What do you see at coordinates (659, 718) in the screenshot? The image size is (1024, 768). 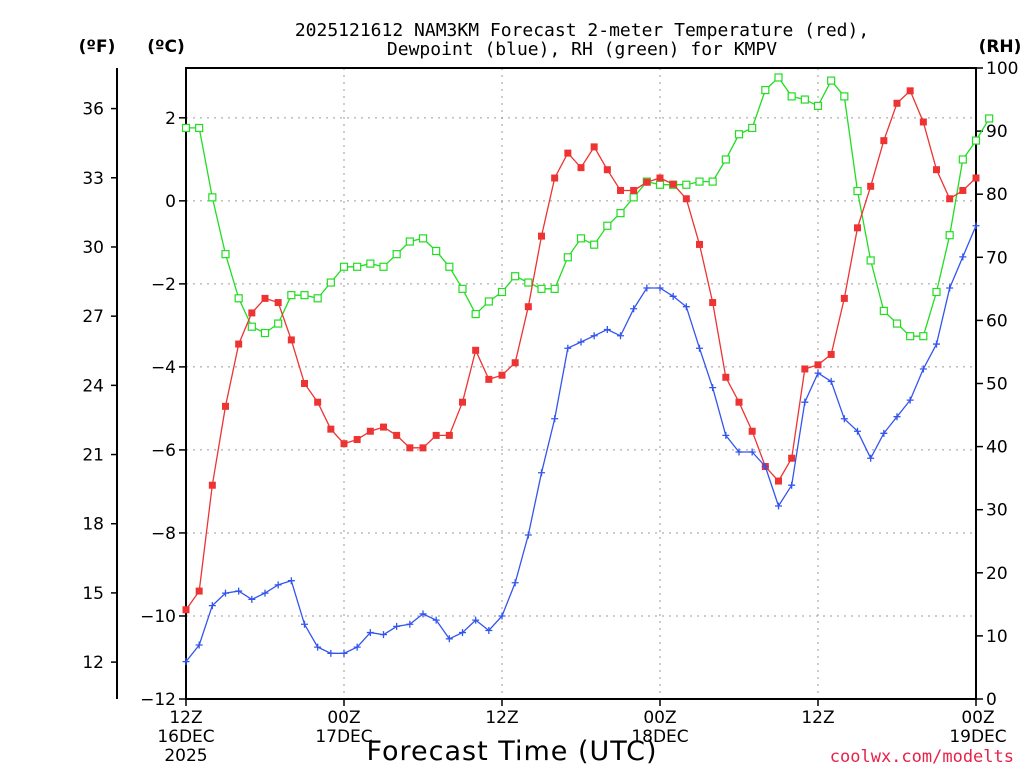 I see `time-tick-label: 00Z` at bounding box center [659, 718].